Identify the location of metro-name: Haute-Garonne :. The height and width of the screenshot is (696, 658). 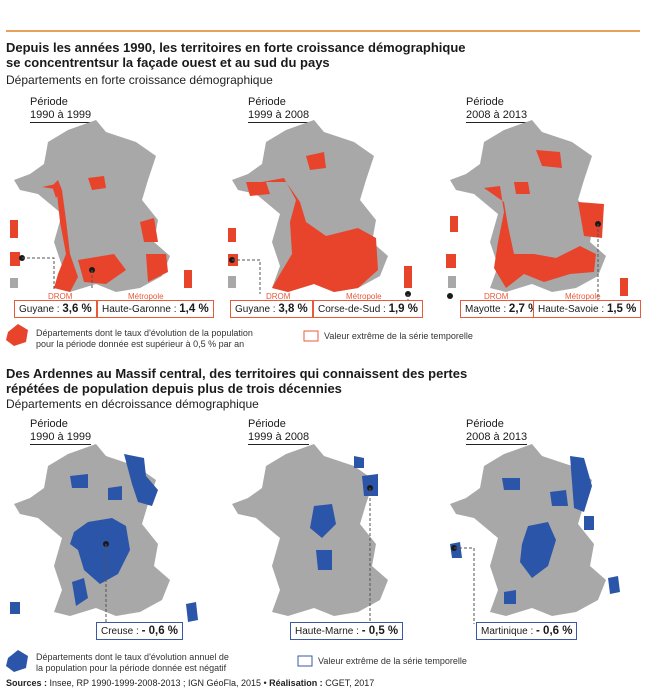
(139, 309).